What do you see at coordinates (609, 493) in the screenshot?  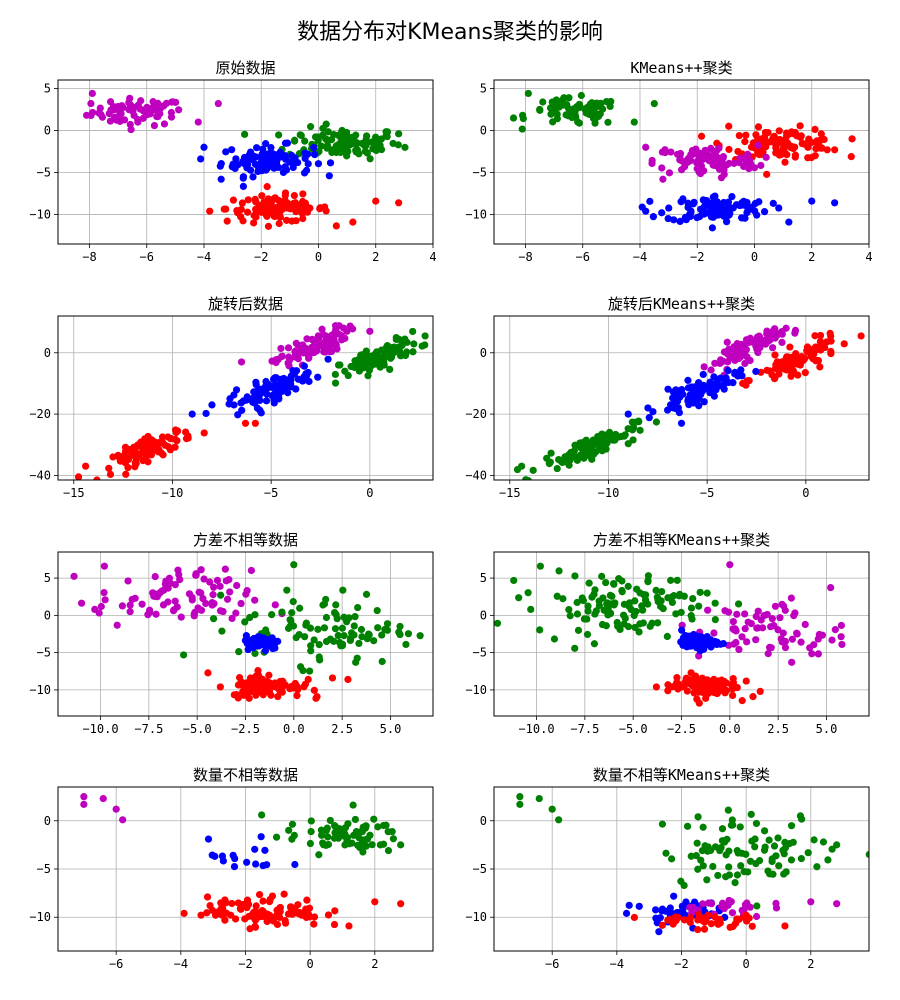 I see `x-tick-label: −10` at bounding box center [609, 493].